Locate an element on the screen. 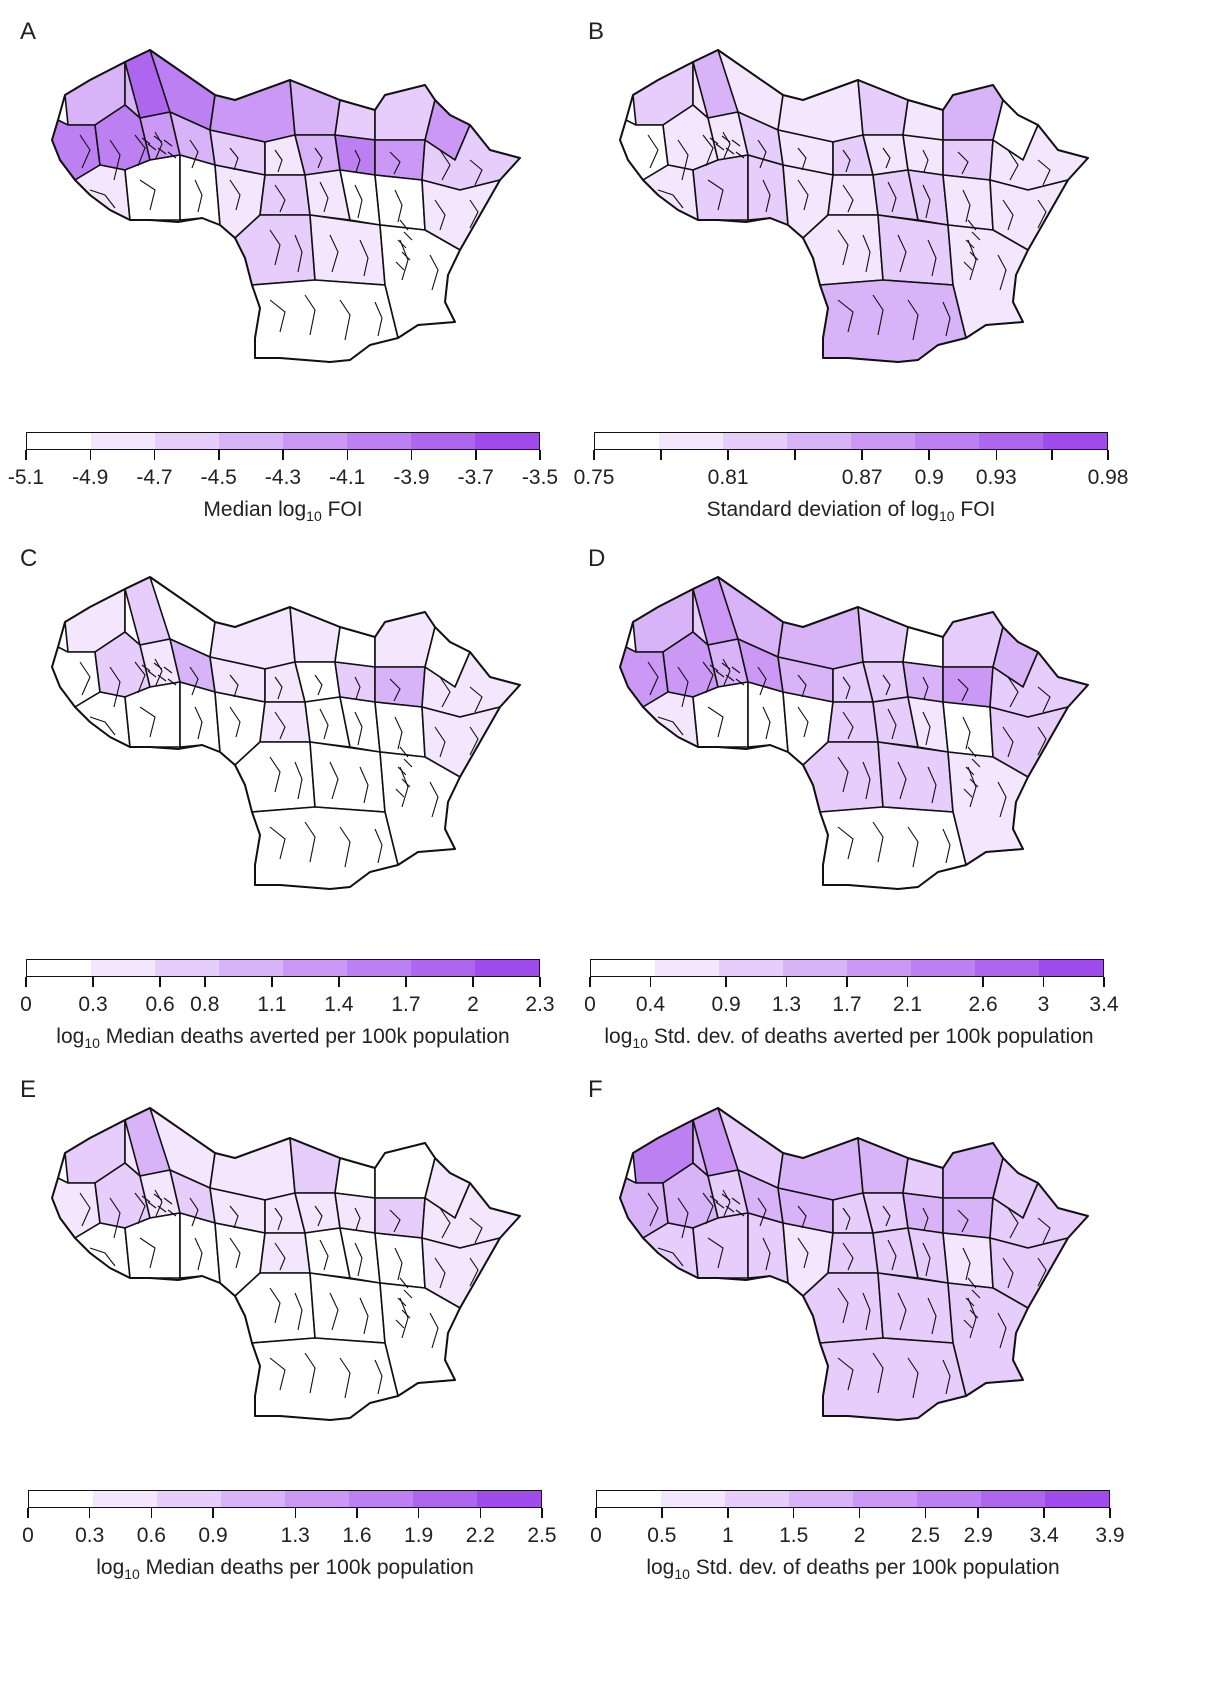  legend-title-pre: log is located at coordinates (70, 1036).